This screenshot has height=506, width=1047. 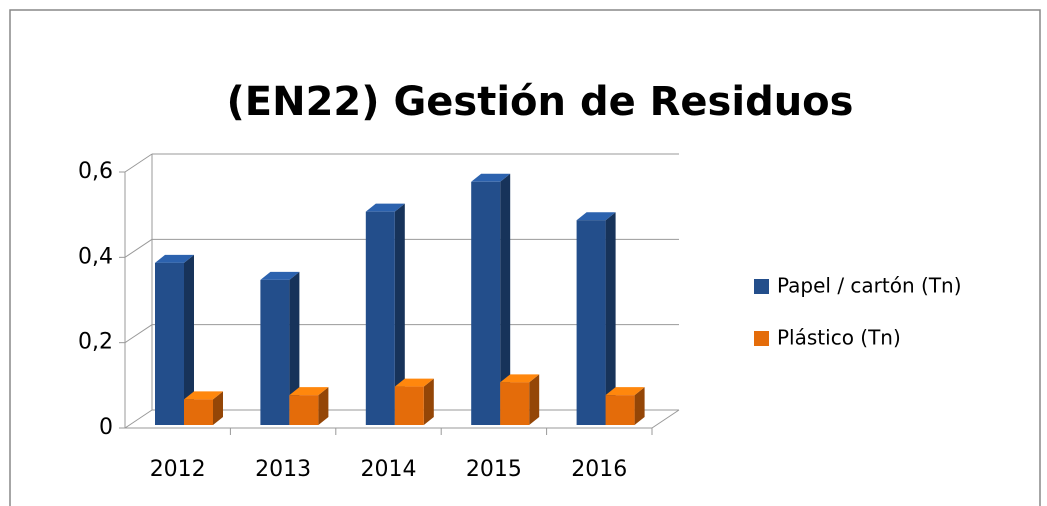 I want to click on y-tick-label: 0,4, so click(x=95, y=256).